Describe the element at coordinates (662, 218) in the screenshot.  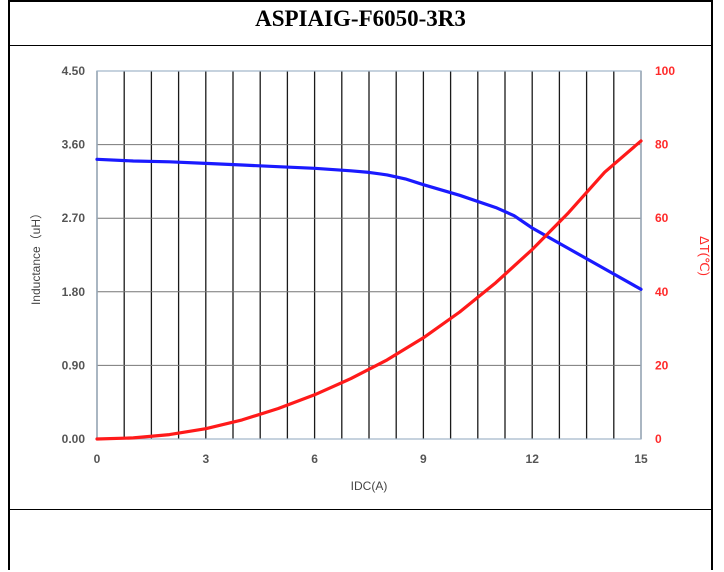
I see `y2-tick-label: 60` at that location.